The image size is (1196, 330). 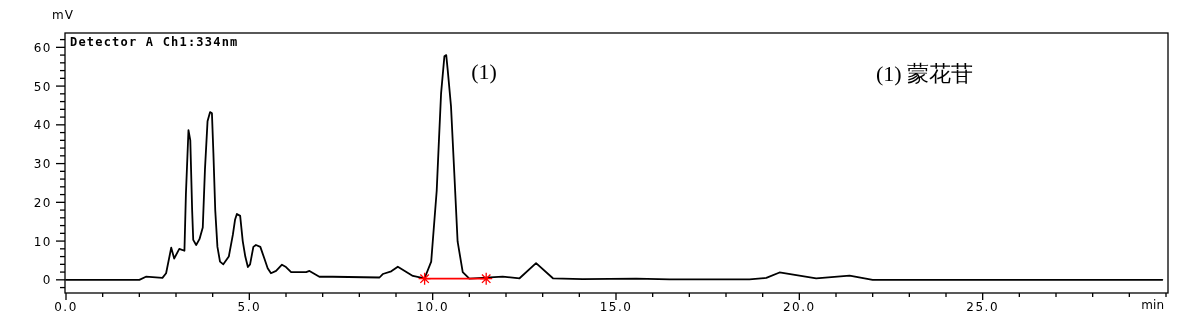 I want to click on y-axis-title: mV, so click(x=63, y=15).